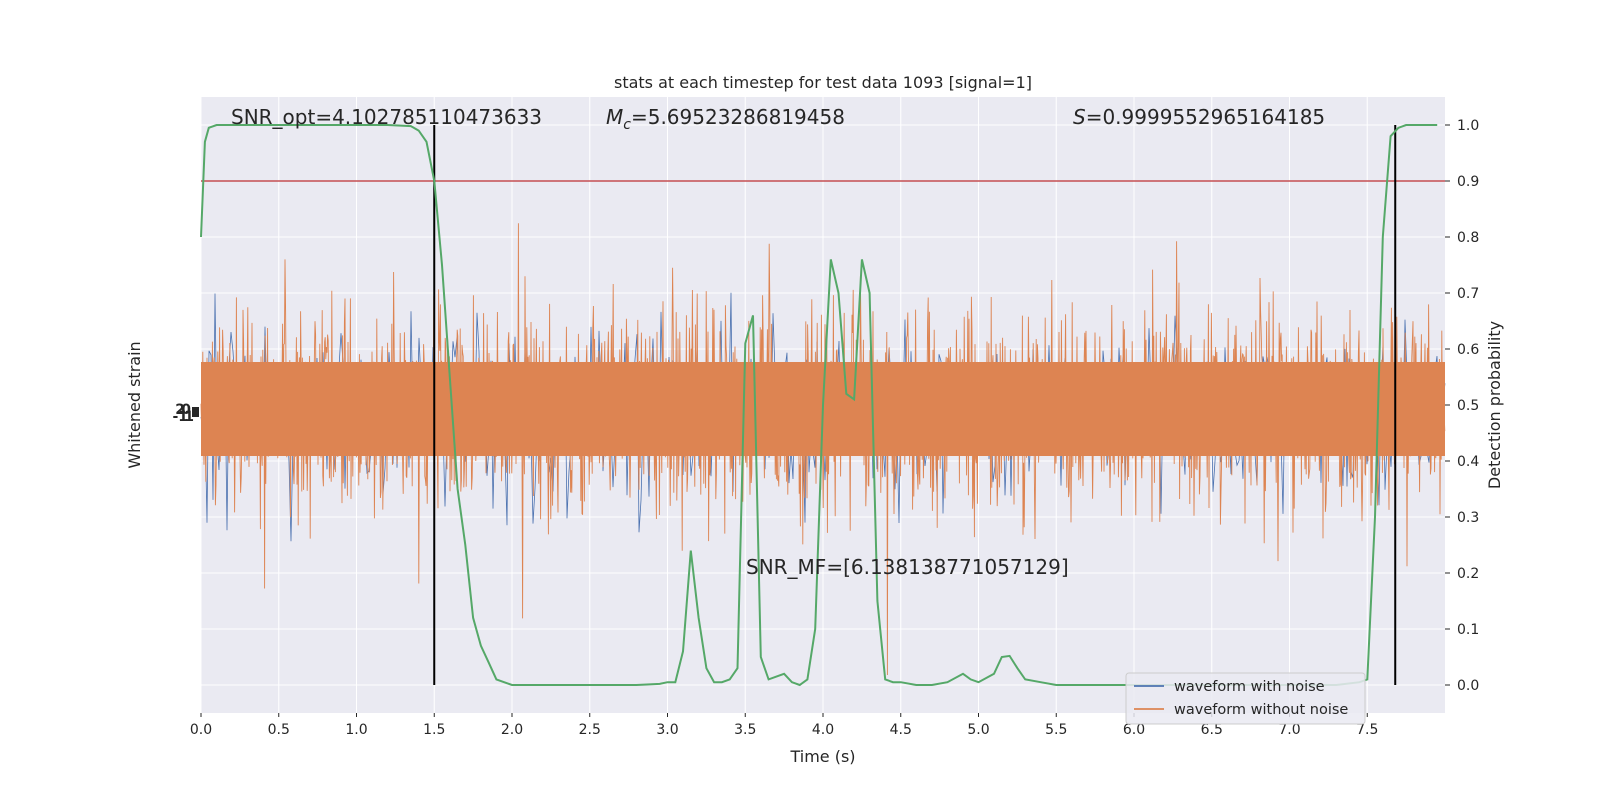 The width and height of the screenshot is (1600, 804). What do you see at coordinates (1134, 730) in the screenshot?
I see `x-tick-label: 6.0` at bounding box center [1134, 730].